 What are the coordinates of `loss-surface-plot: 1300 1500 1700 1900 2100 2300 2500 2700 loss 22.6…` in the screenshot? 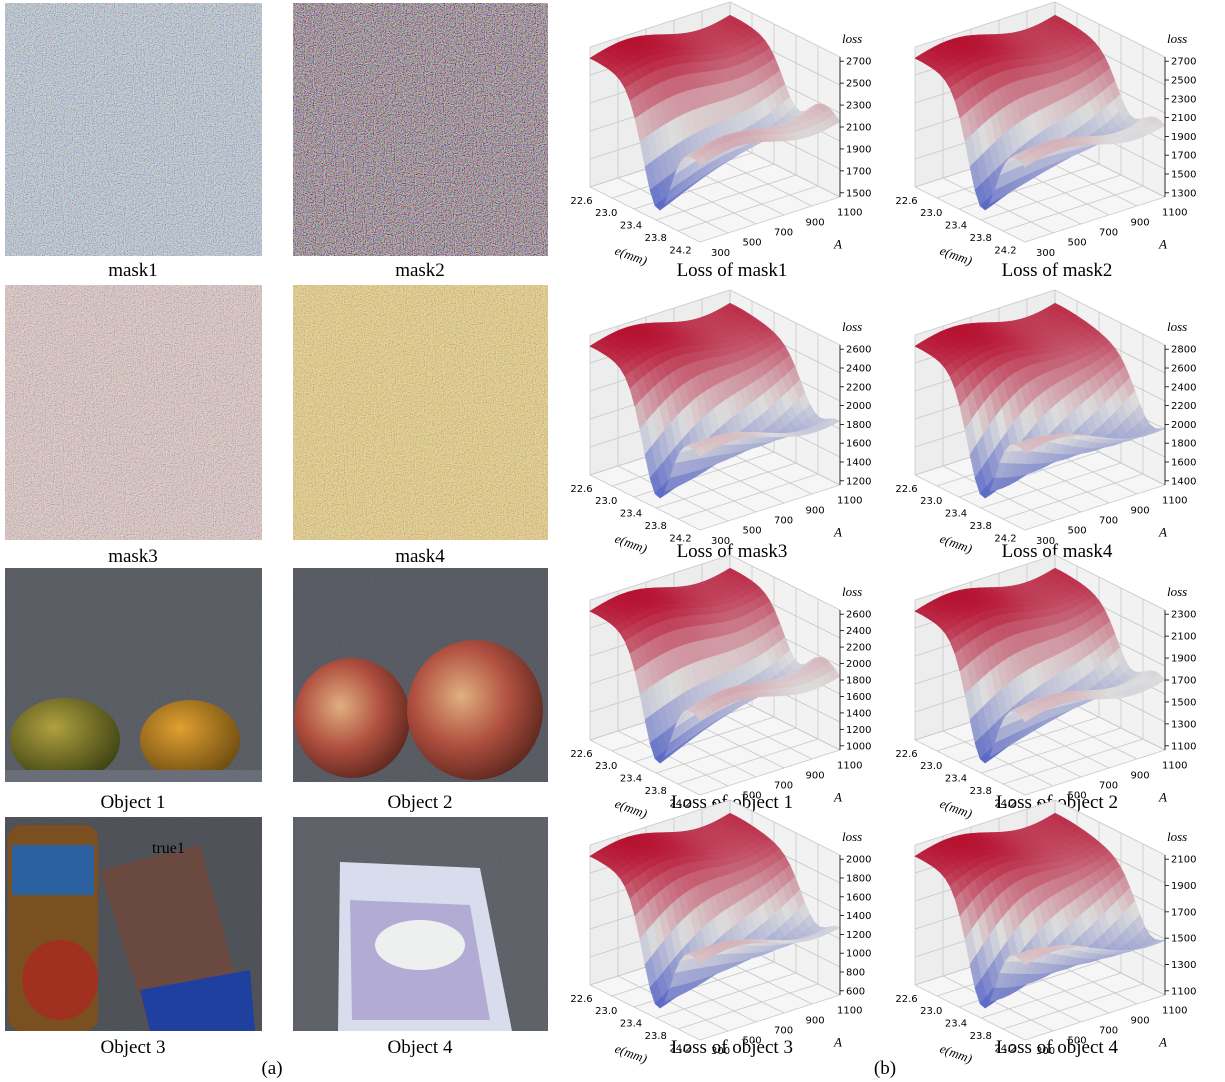 It's located at (1045, 141).